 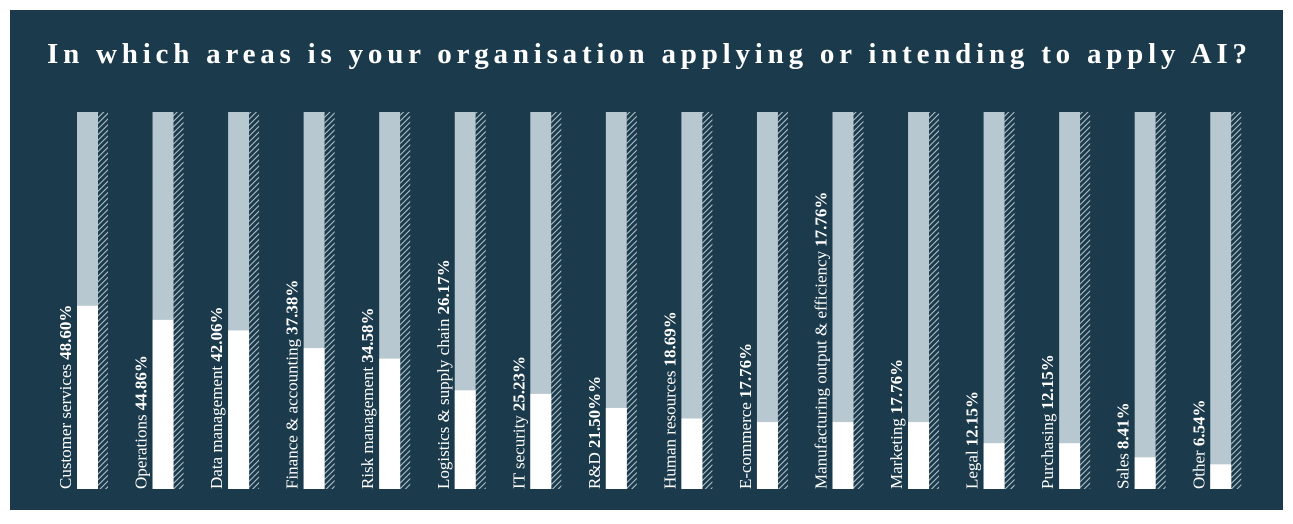 What do you see at coordinates (518, 383) in the screenshot?
I see `value-label: 25.23%` at bounding box center [518, 383].